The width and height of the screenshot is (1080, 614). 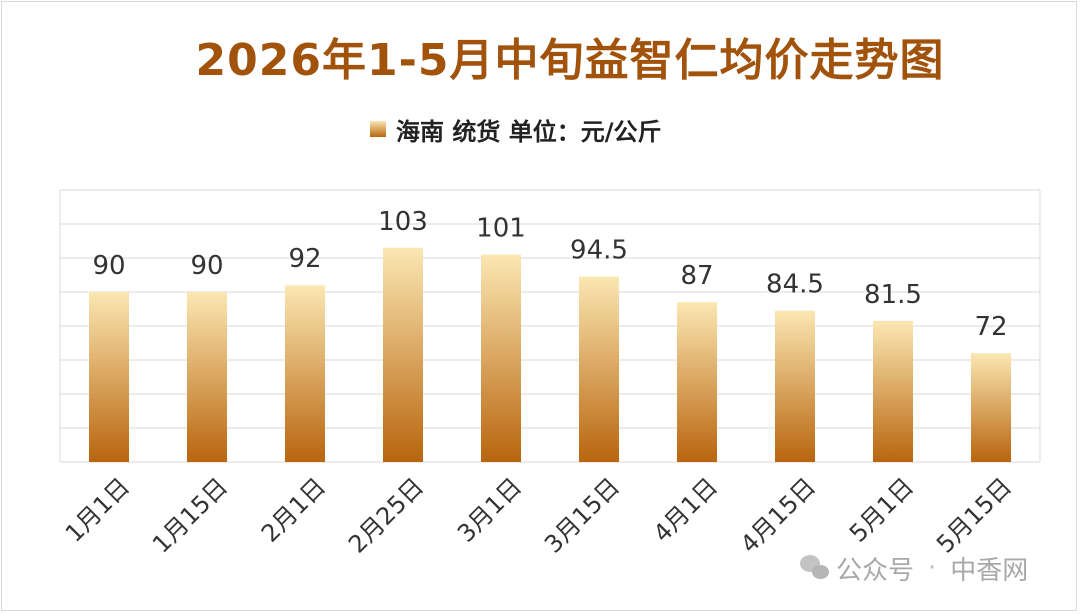 What do you see at coordinates (378, 129) in the screenshot?
I see `legend-swatch` at bounding box center [378, 129].